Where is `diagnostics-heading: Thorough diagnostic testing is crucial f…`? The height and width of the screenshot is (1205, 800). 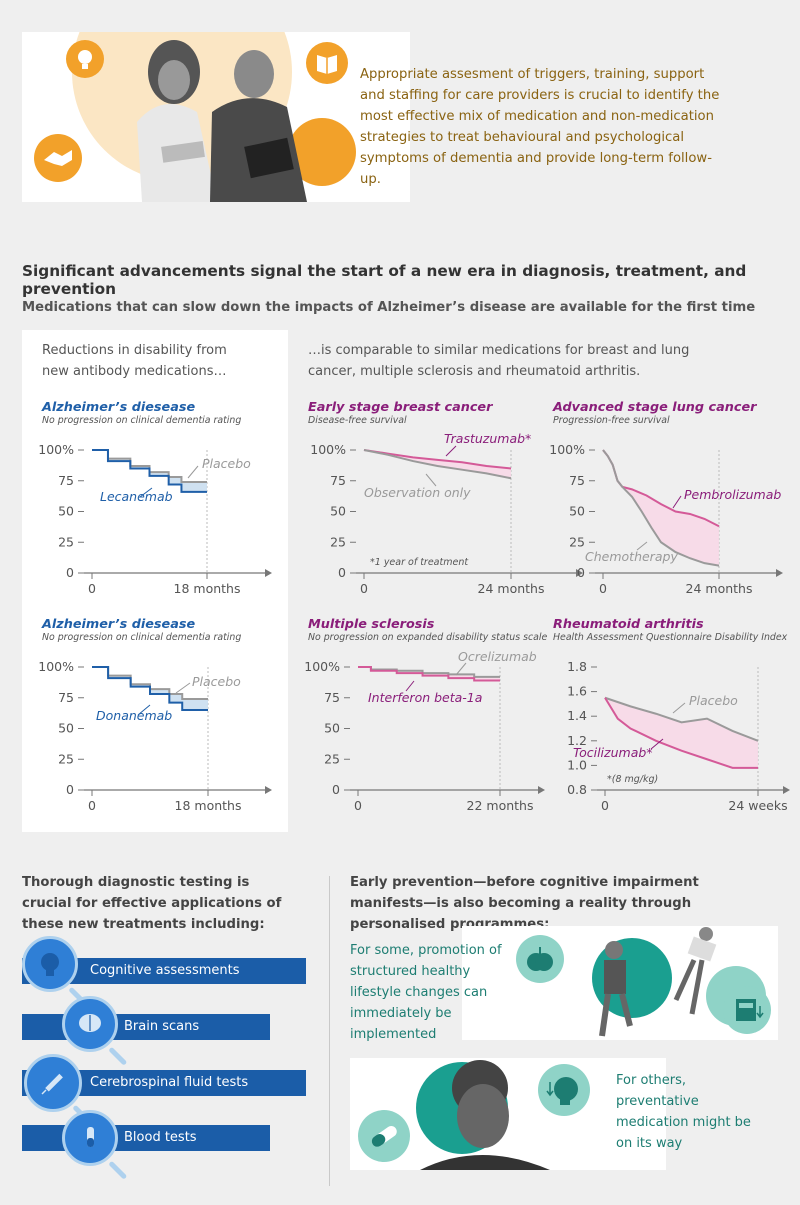
diagnostics-heading: Thorough diagnostic testing is crucial f… is located at coordinates (152, 903).